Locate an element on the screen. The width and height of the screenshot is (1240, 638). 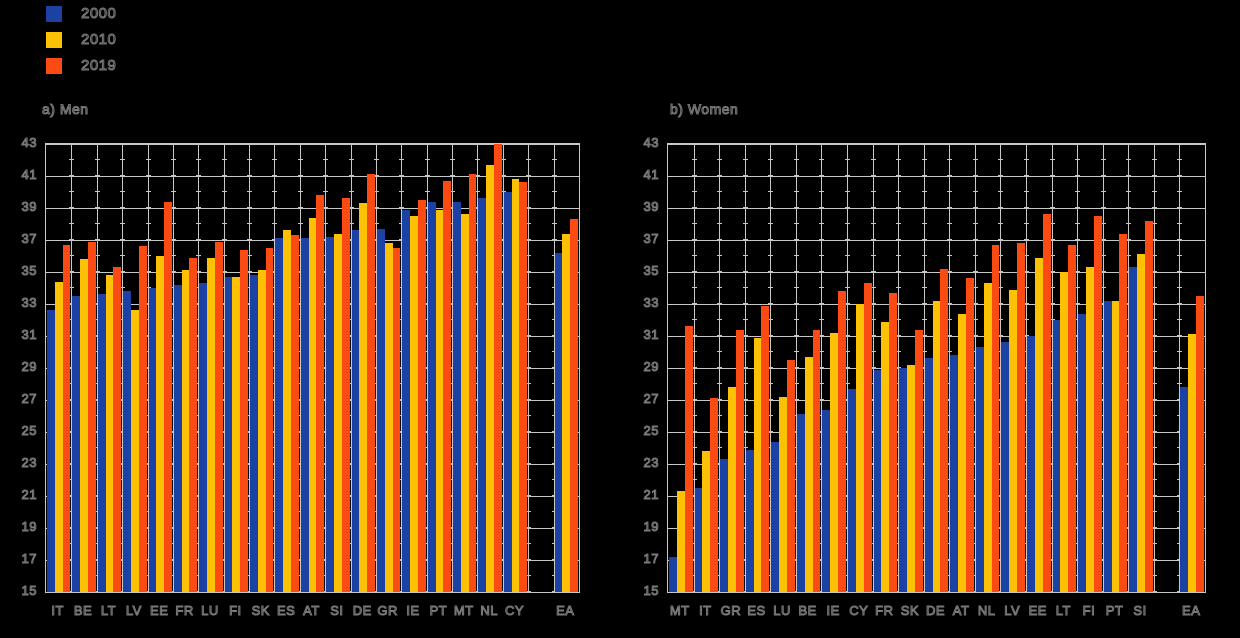
bar-2019-EA is located at coordinates (574, 405).